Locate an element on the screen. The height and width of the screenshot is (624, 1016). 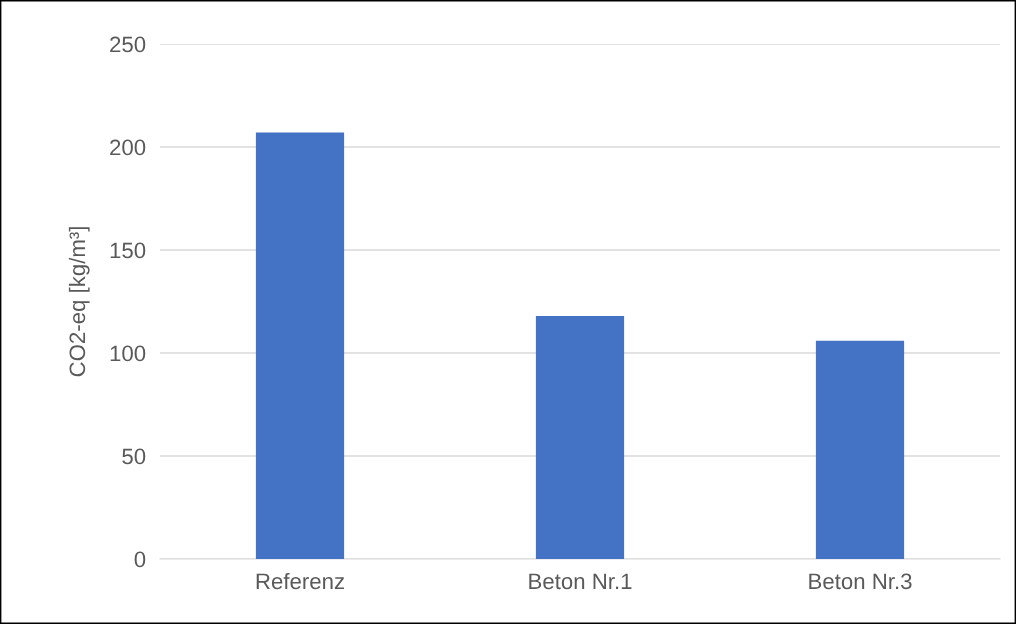
x-tick-label: Beton Nr.3 is located at coordinates (860, 581).